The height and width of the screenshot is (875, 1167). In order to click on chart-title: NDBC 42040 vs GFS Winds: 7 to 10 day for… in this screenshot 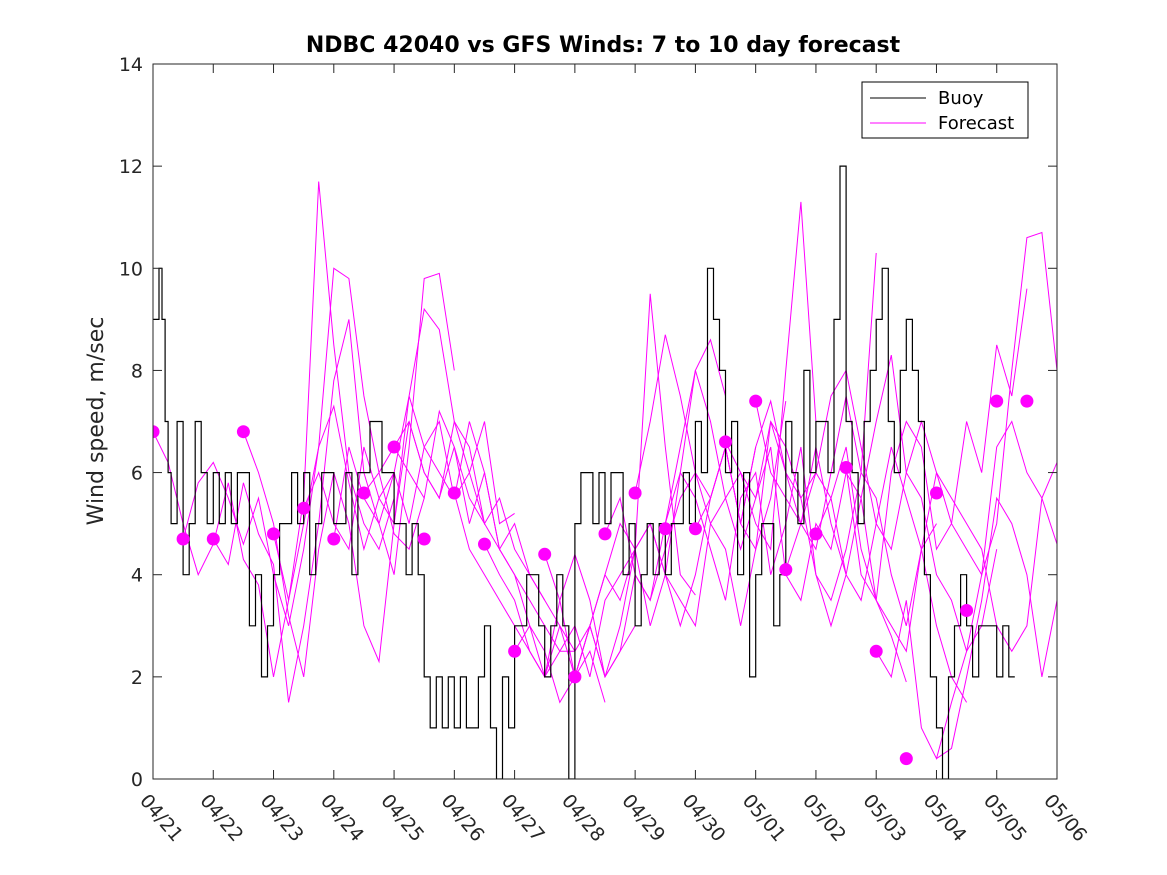, I will do `click(603, 45)`.